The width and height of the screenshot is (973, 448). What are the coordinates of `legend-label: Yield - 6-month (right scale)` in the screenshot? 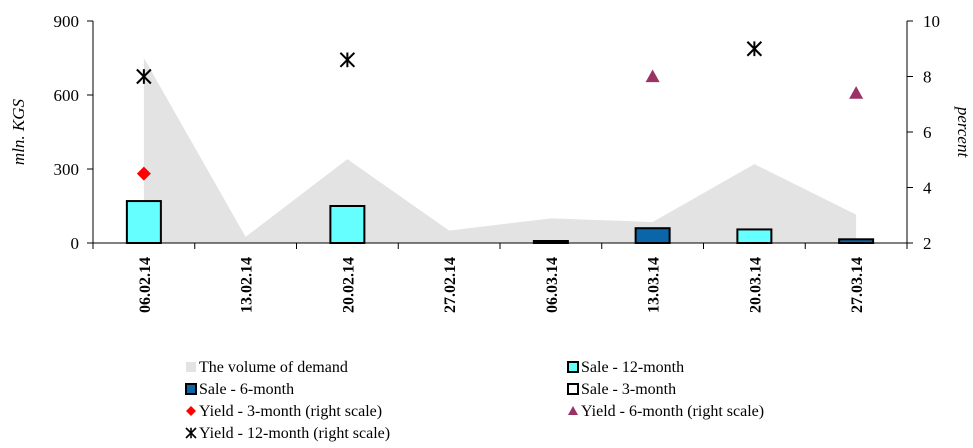 It's located at (672, 411).